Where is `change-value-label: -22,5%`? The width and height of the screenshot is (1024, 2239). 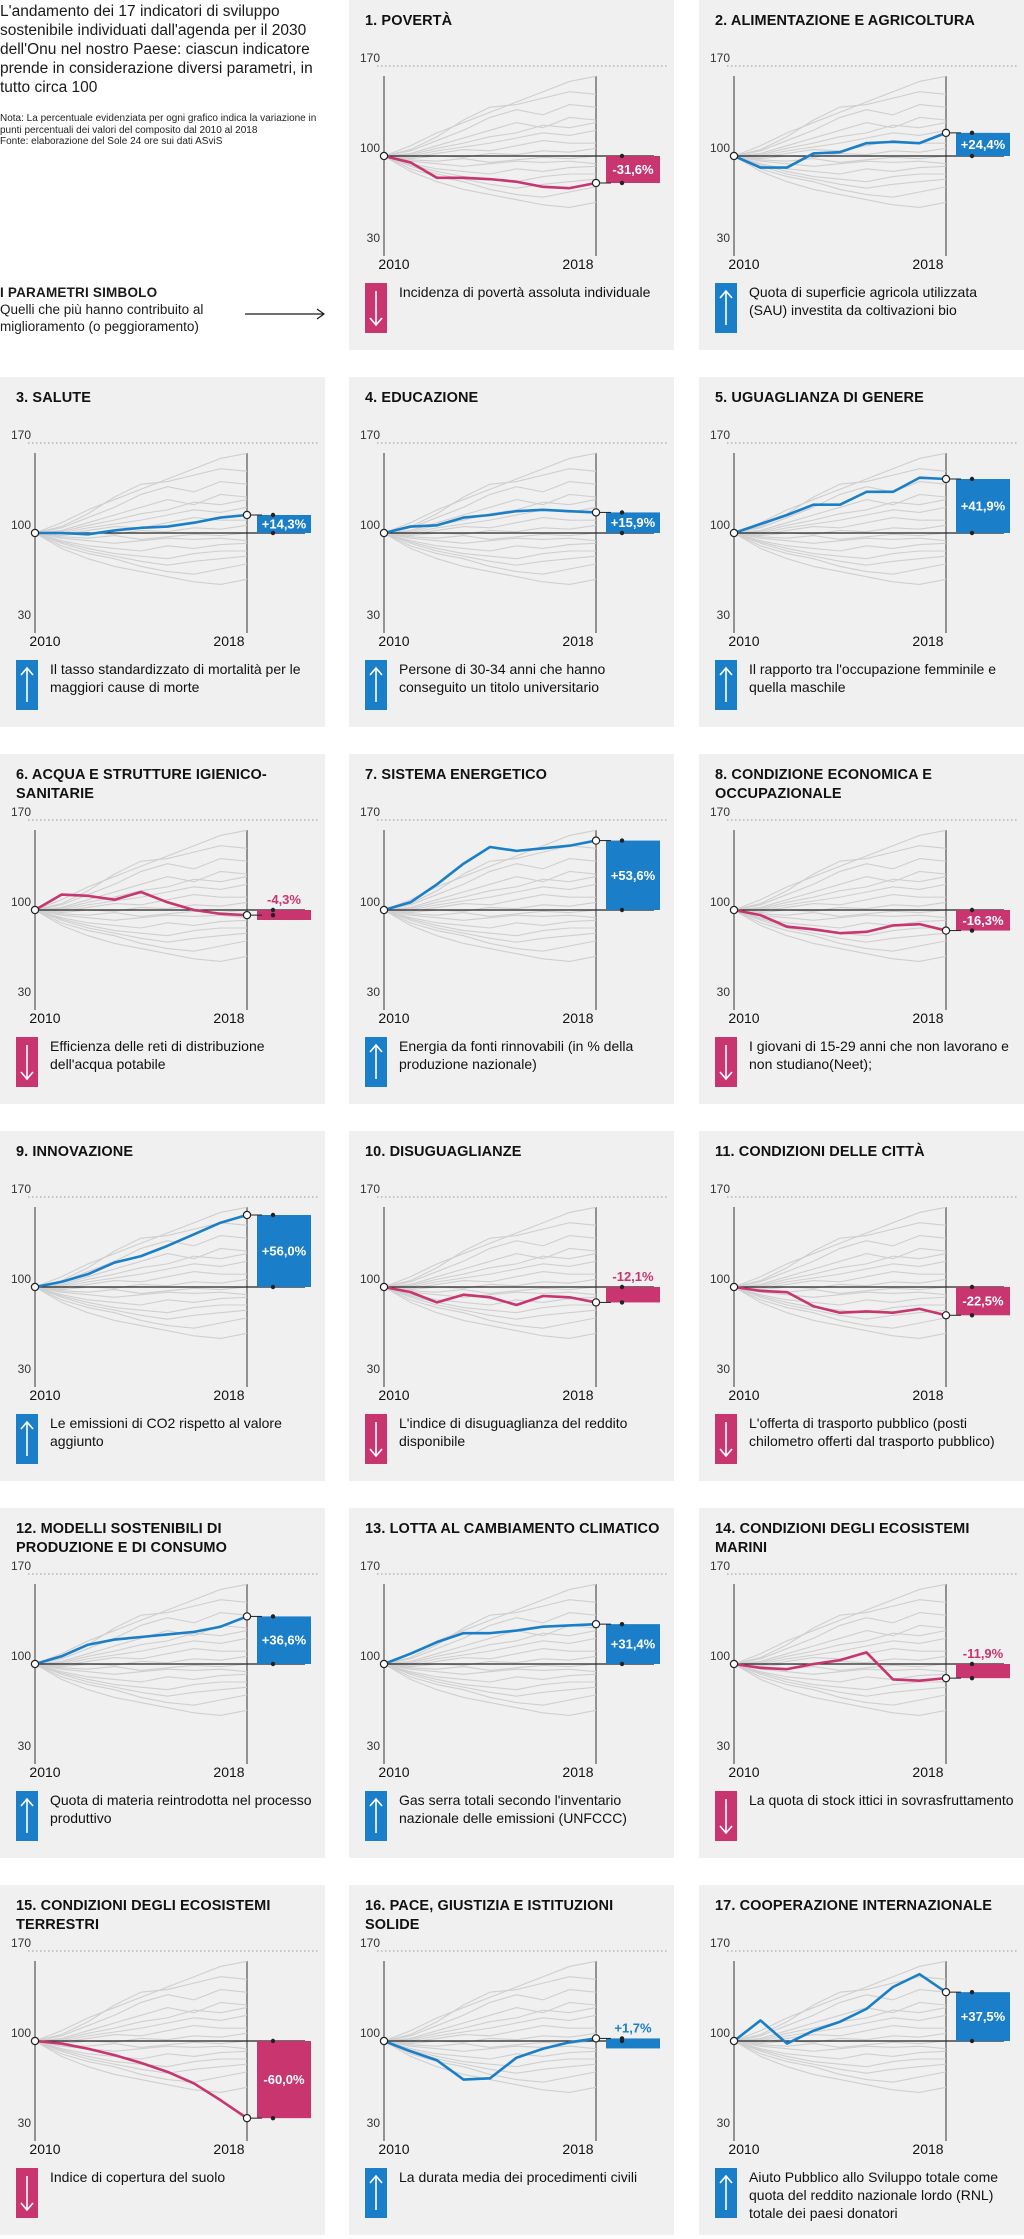
change-value-label: -22,5% is located at coordinates (983, 1301).